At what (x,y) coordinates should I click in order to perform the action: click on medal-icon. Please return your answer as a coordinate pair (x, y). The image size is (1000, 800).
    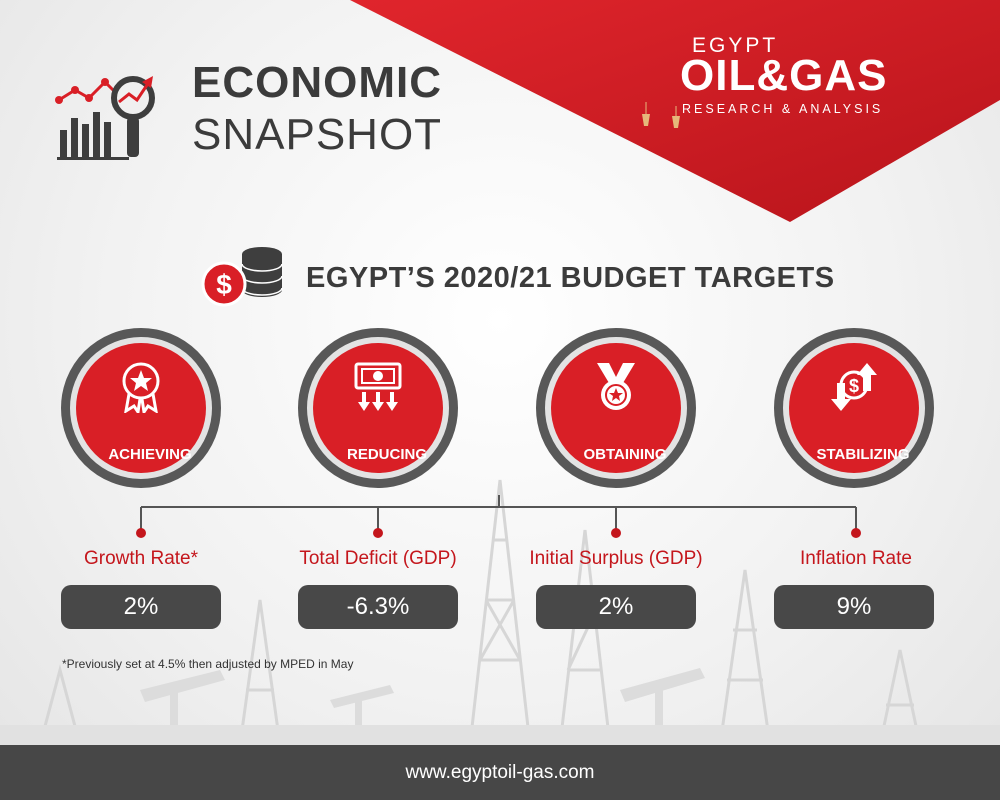
    Looking at the image, I should click on (616, 386).